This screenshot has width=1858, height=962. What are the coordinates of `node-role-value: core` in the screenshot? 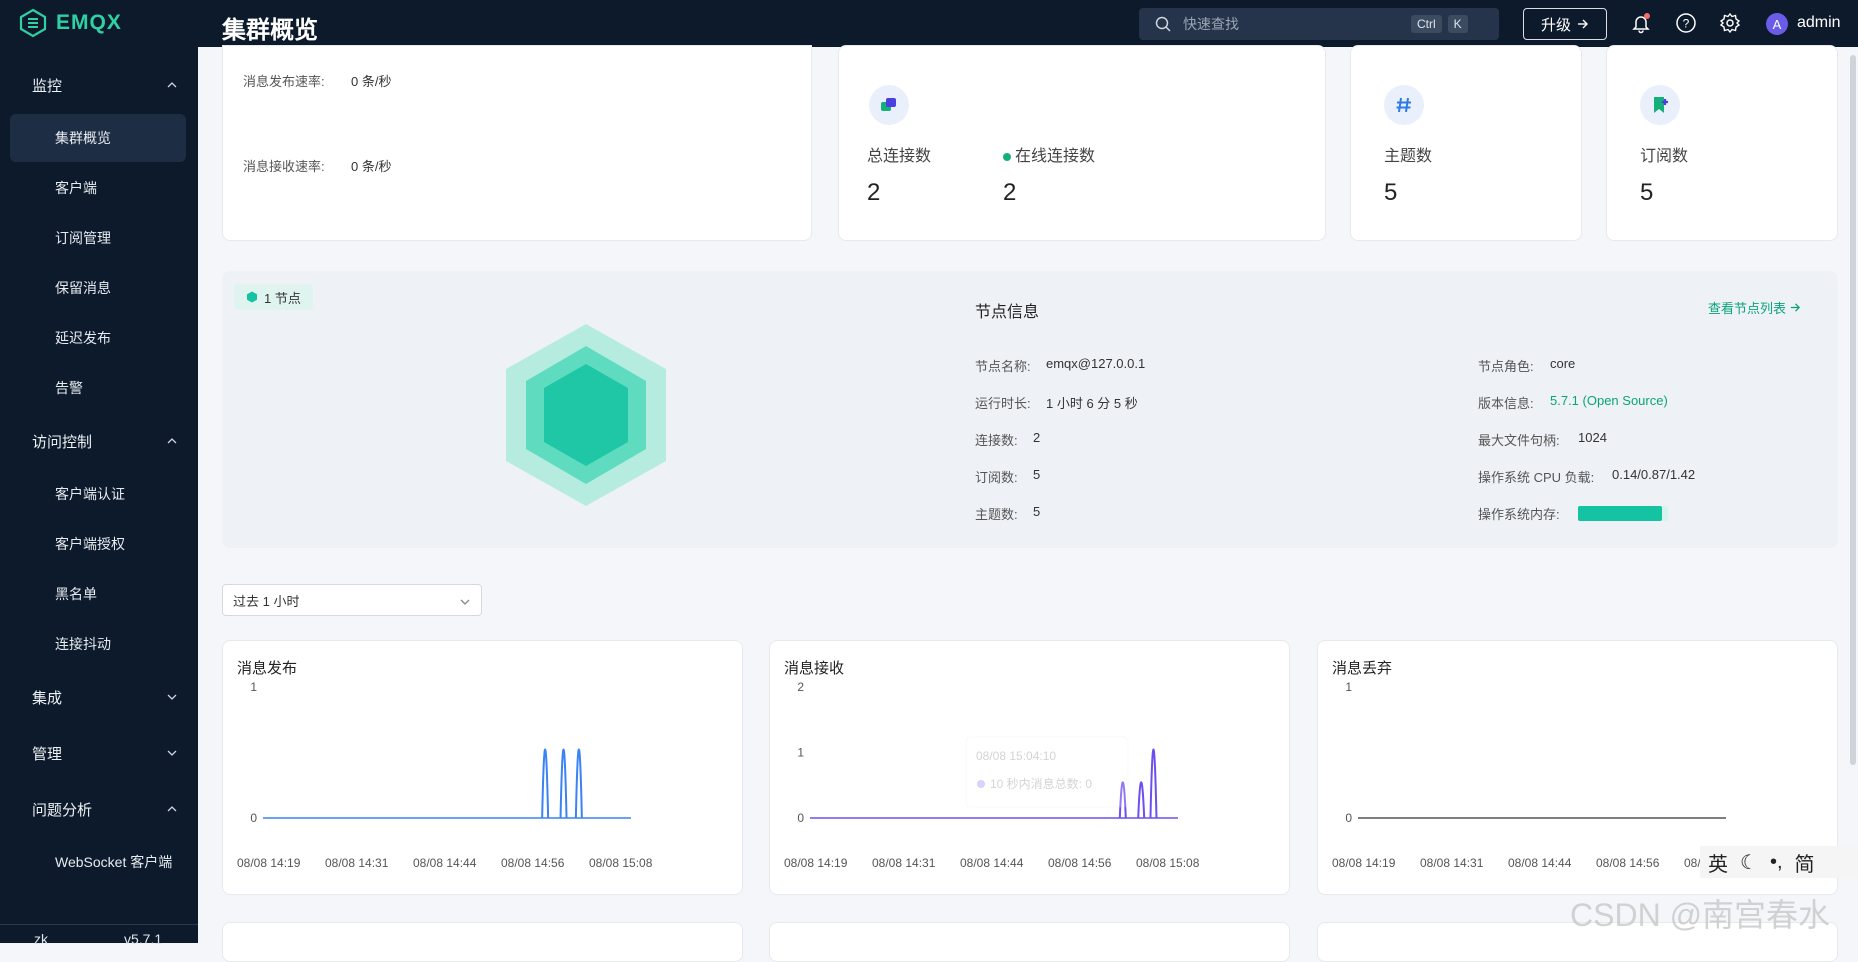 It's located at (1563, 363).